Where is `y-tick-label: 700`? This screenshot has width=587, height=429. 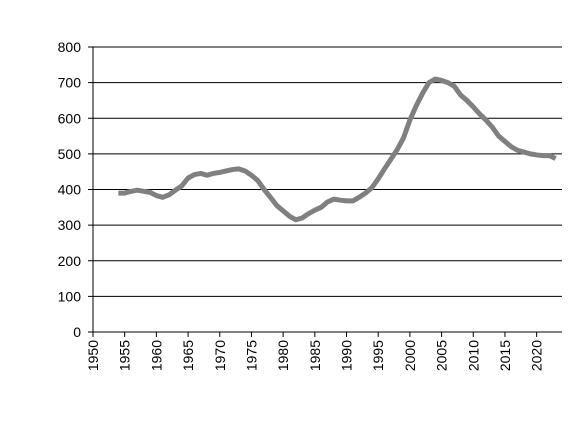
y-tick-label: 700 is located at coordinates (70, 83).